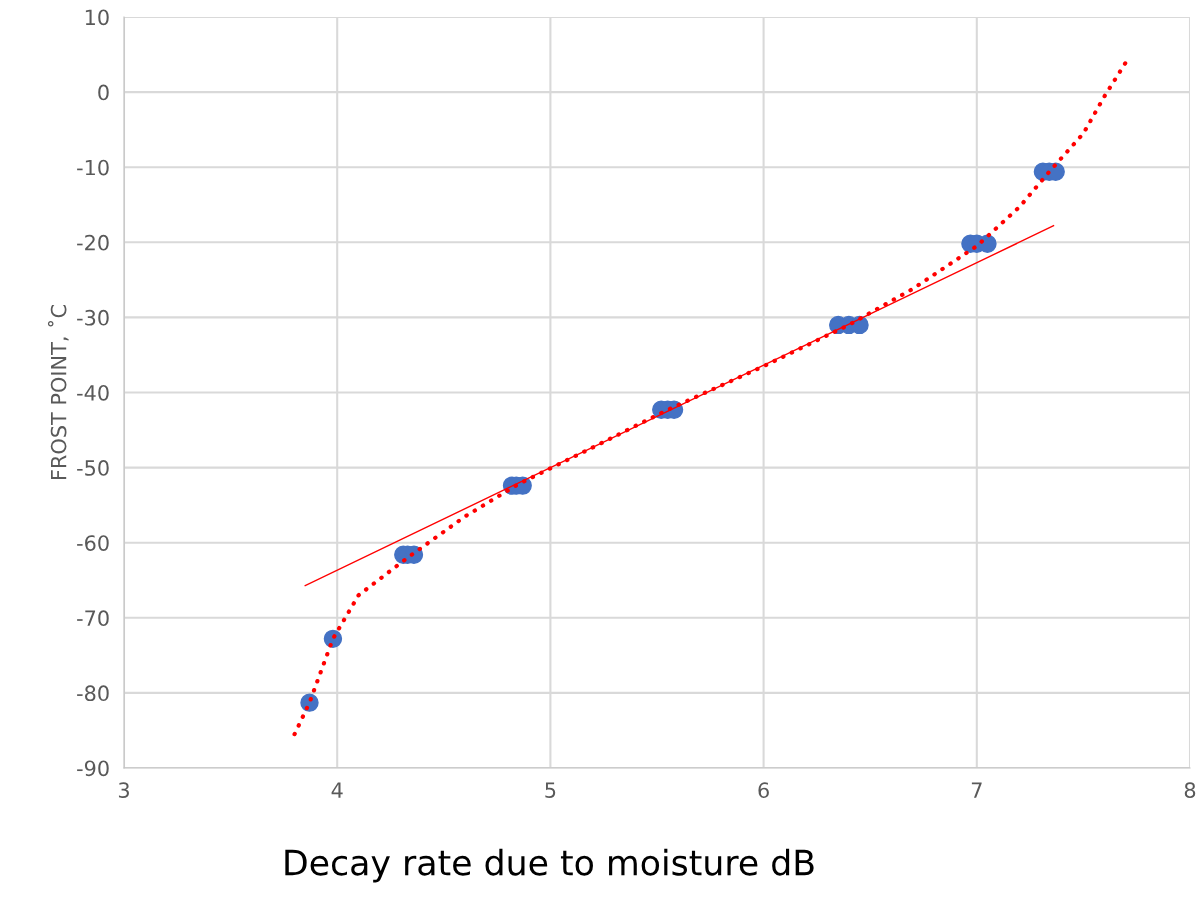 This screenshot has height=897, width=1204. I want to click on x-tick-label: 4, so click(337, 790).